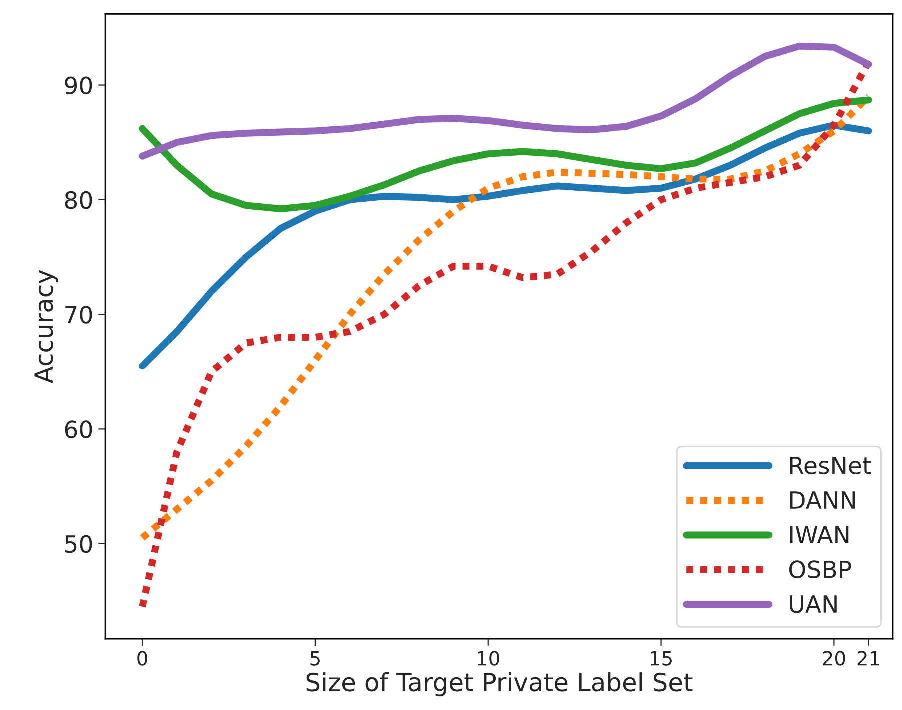 This screenshot has height=710, width=902. What do you see at coordinates (315, 658) in the screenshot?
I see `x-tick-label: 5` at bounding box center [315, 658].